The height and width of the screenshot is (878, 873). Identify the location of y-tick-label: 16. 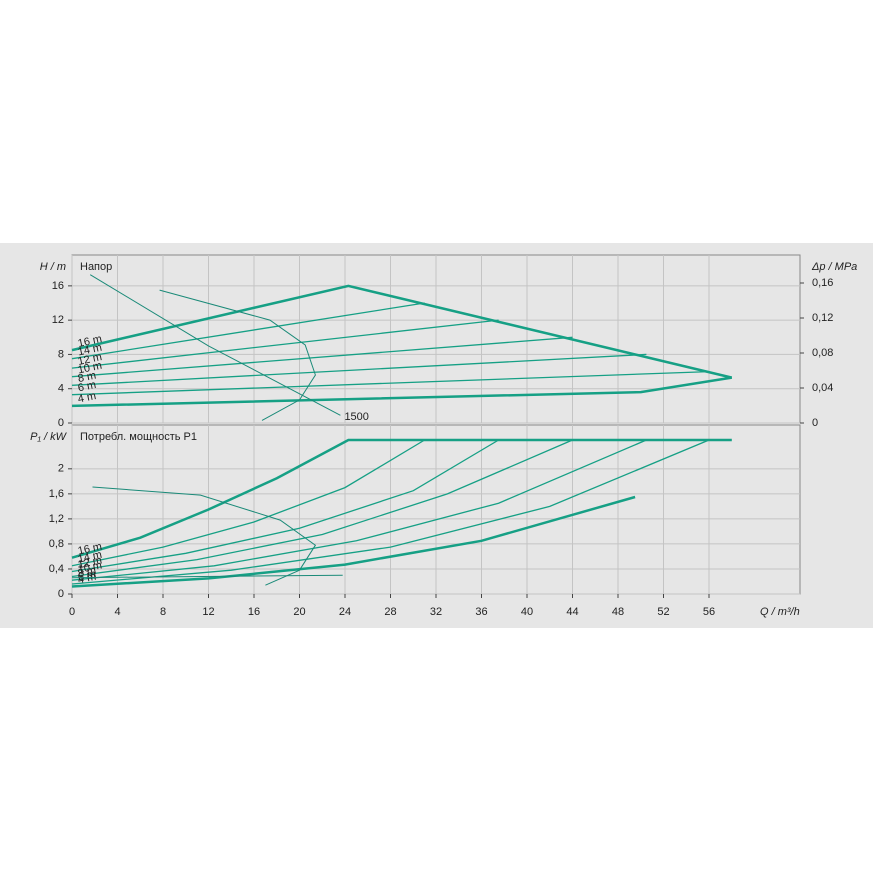
(58, 286).